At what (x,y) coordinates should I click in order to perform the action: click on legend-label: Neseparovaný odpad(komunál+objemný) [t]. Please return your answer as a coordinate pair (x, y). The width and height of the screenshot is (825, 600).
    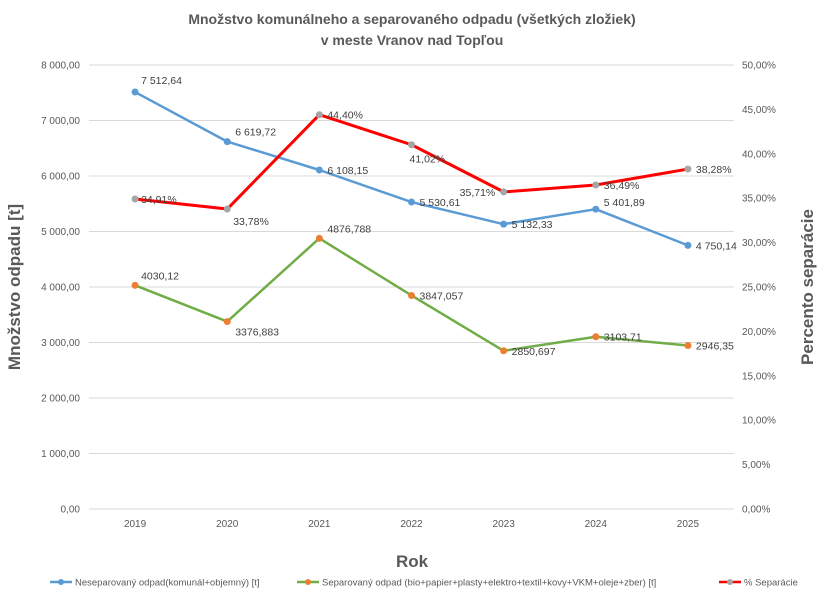
    Looking at the image, I should click on (167, 583).